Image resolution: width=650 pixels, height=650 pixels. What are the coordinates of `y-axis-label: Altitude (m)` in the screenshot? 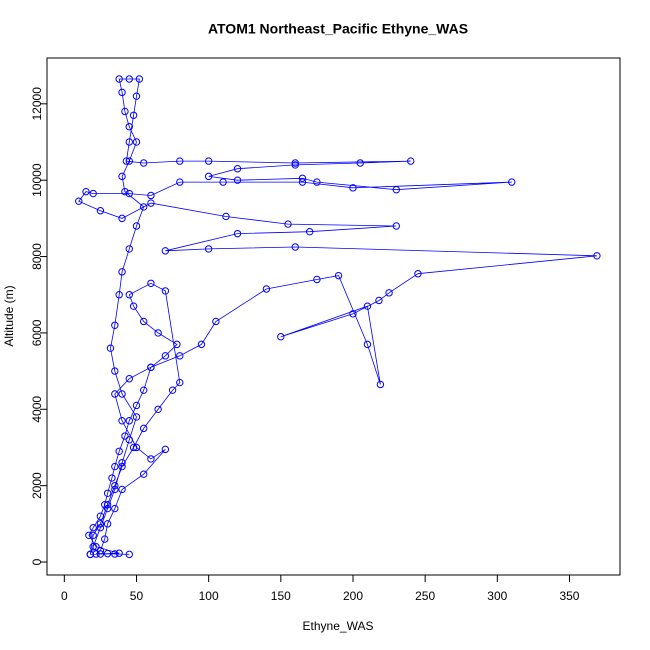 It's located at (9, 315).